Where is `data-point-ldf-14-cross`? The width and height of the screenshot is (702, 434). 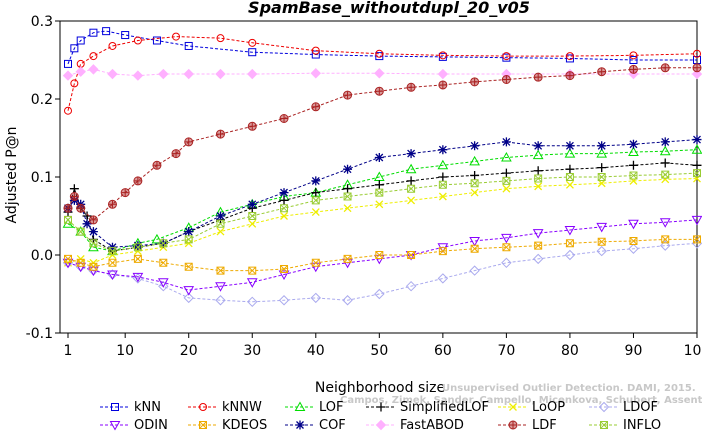 data-point-ldf-14-cross is located at coordinates (348, 95).